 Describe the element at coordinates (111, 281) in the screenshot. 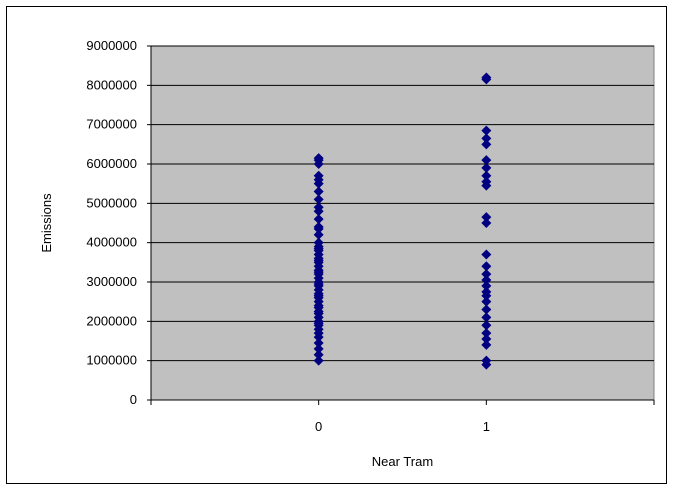

I see `y-tick-label: 3000000` at that location.